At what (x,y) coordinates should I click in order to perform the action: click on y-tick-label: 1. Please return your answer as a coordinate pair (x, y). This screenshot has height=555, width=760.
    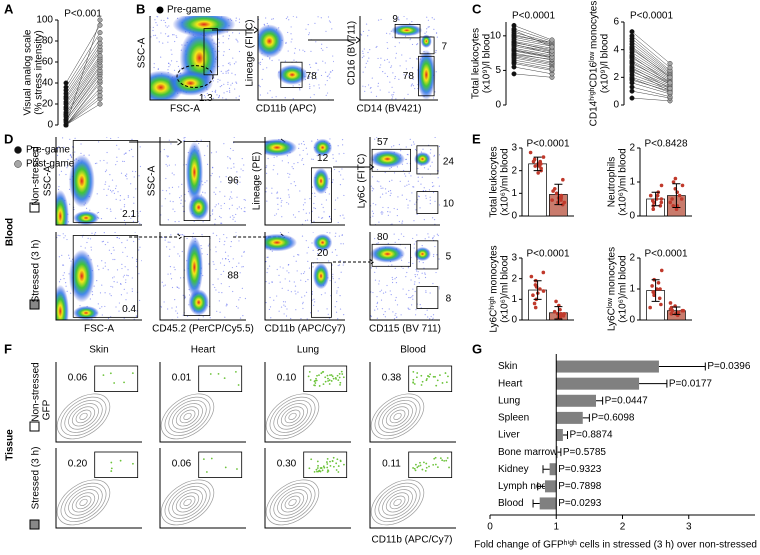
    Looking at the image, I should click on (514, 299).